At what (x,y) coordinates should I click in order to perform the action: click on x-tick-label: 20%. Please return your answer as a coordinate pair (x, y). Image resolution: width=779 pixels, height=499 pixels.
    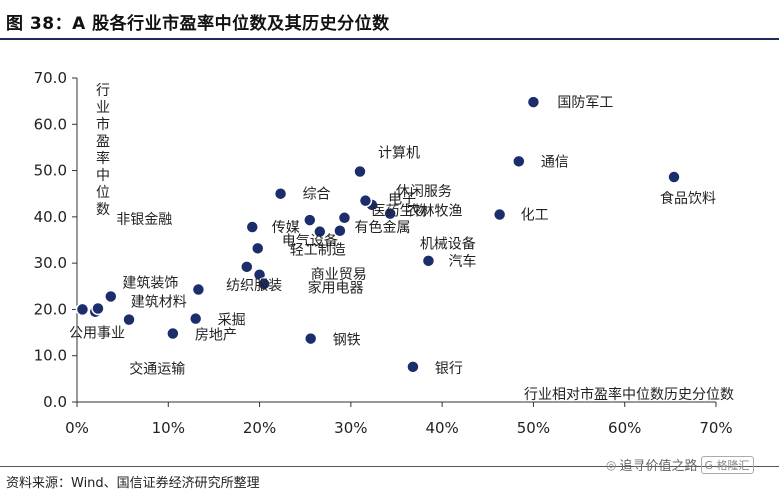
    Looking at the image, I should click on (259, 428).